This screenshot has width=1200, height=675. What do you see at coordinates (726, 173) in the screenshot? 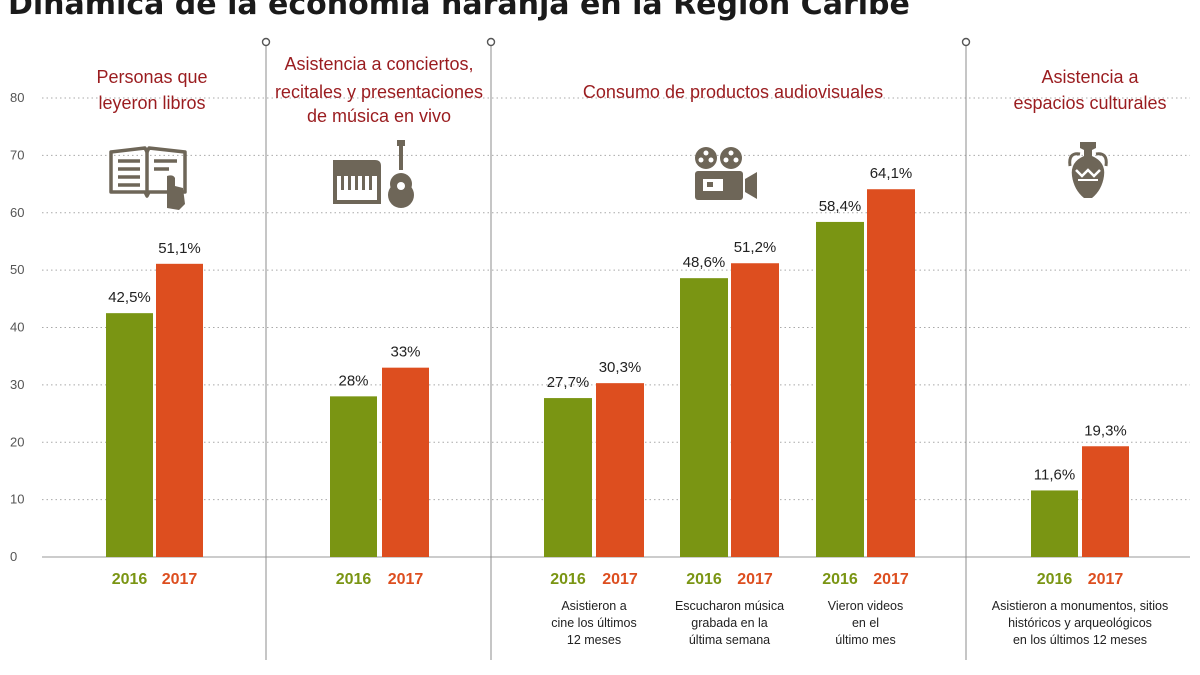
I see `film-camera-icon` at bounding box center [726, 173].